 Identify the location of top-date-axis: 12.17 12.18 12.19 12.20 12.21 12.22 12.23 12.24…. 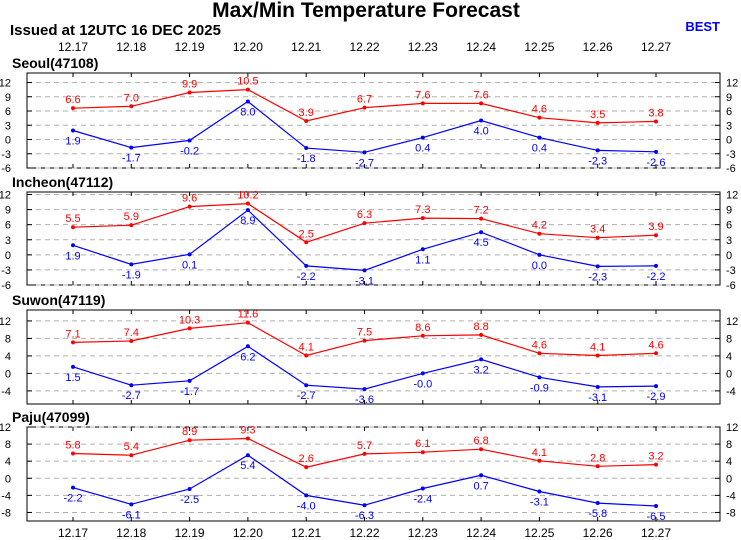
(364, 47).